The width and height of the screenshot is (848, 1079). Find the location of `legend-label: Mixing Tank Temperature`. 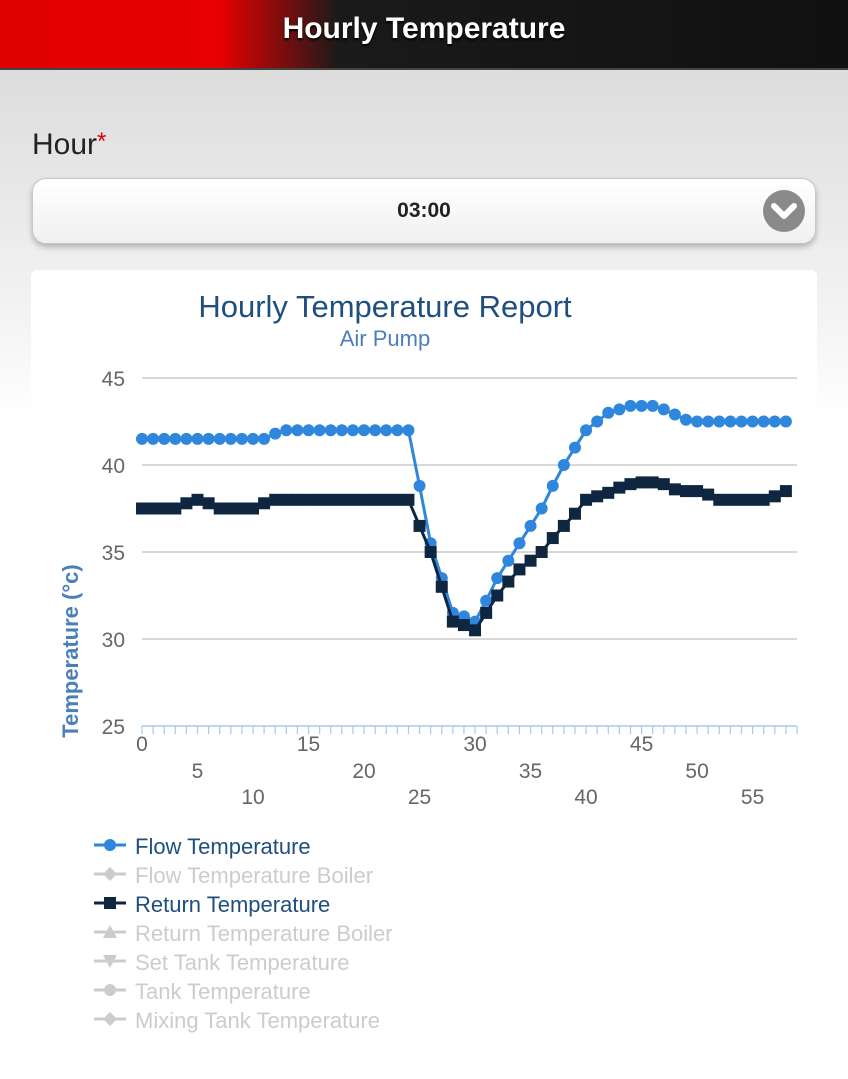

legend-label: Mixing Tank Temperature is located at coordinates (257, 1020).